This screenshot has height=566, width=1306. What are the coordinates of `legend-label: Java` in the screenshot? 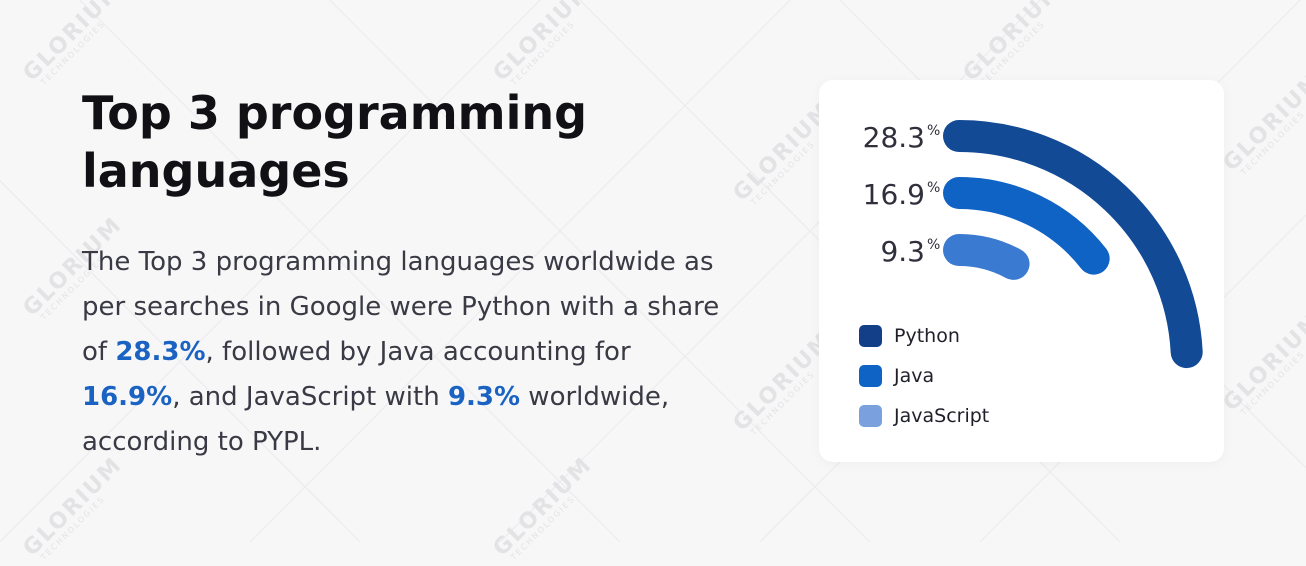 It's located at (914, 376).